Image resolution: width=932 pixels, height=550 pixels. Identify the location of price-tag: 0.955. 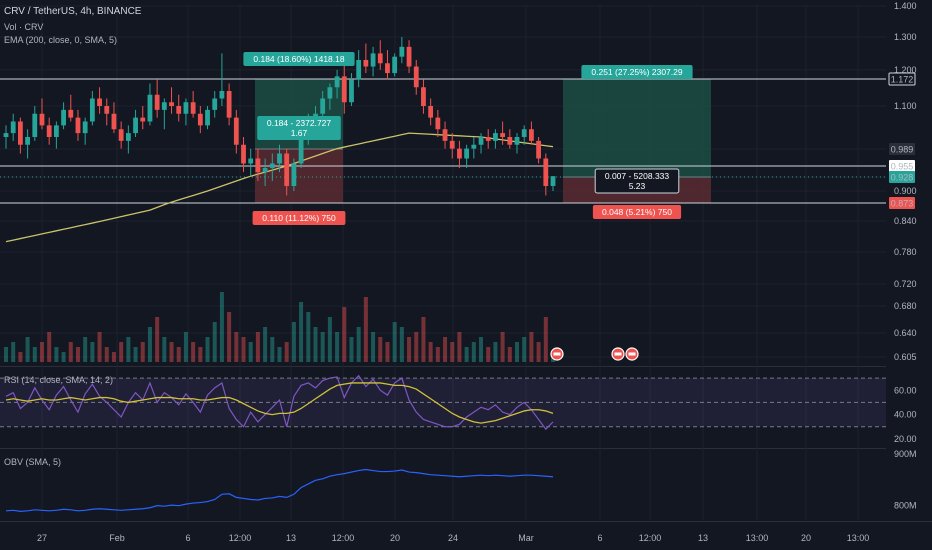
(902, 166).